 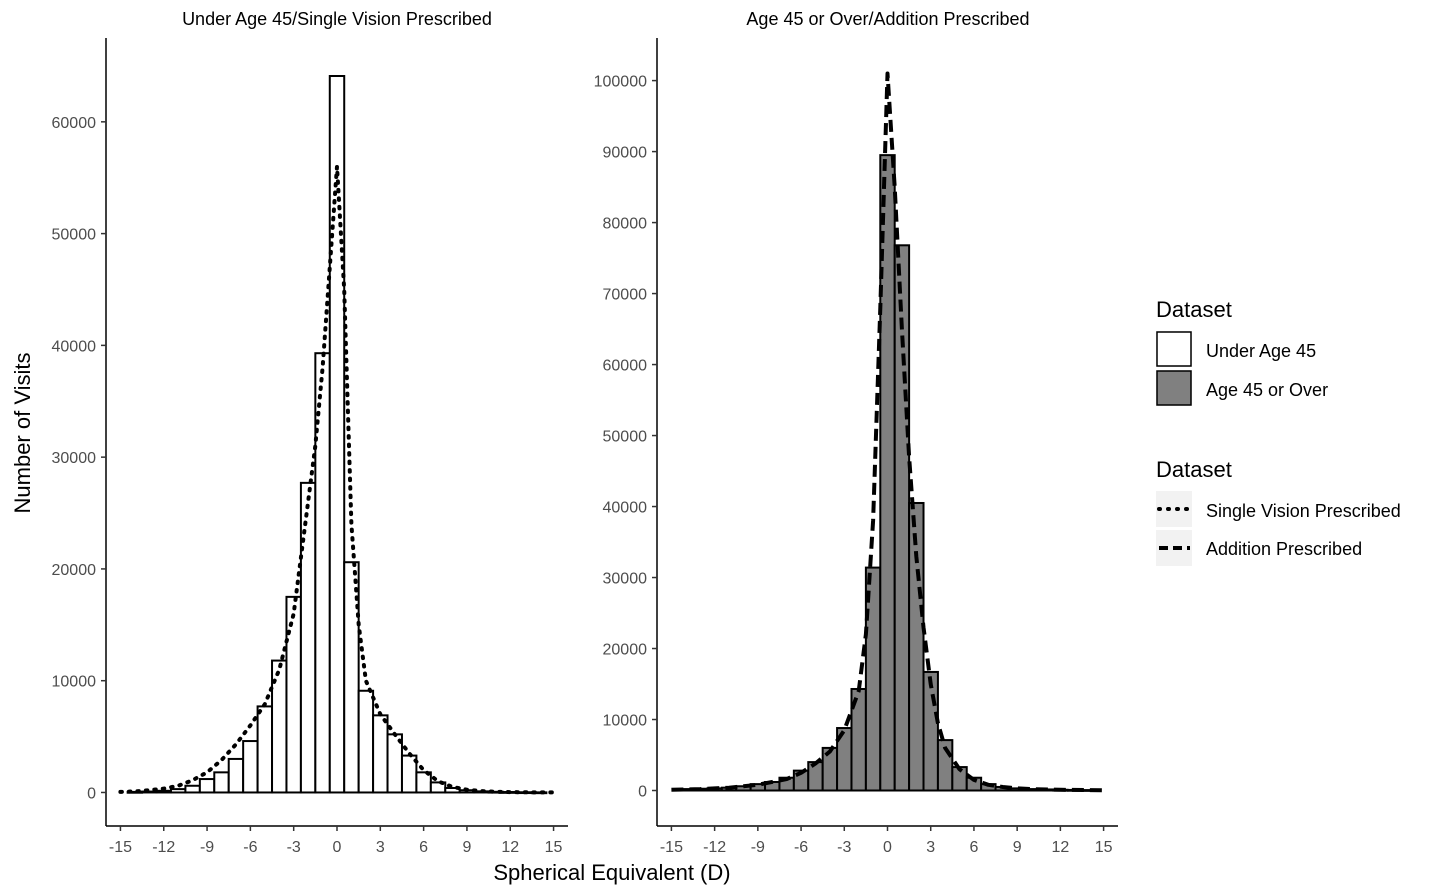 I want to click on y-axis-title: Number of Visits, so click(x=22, y=433).